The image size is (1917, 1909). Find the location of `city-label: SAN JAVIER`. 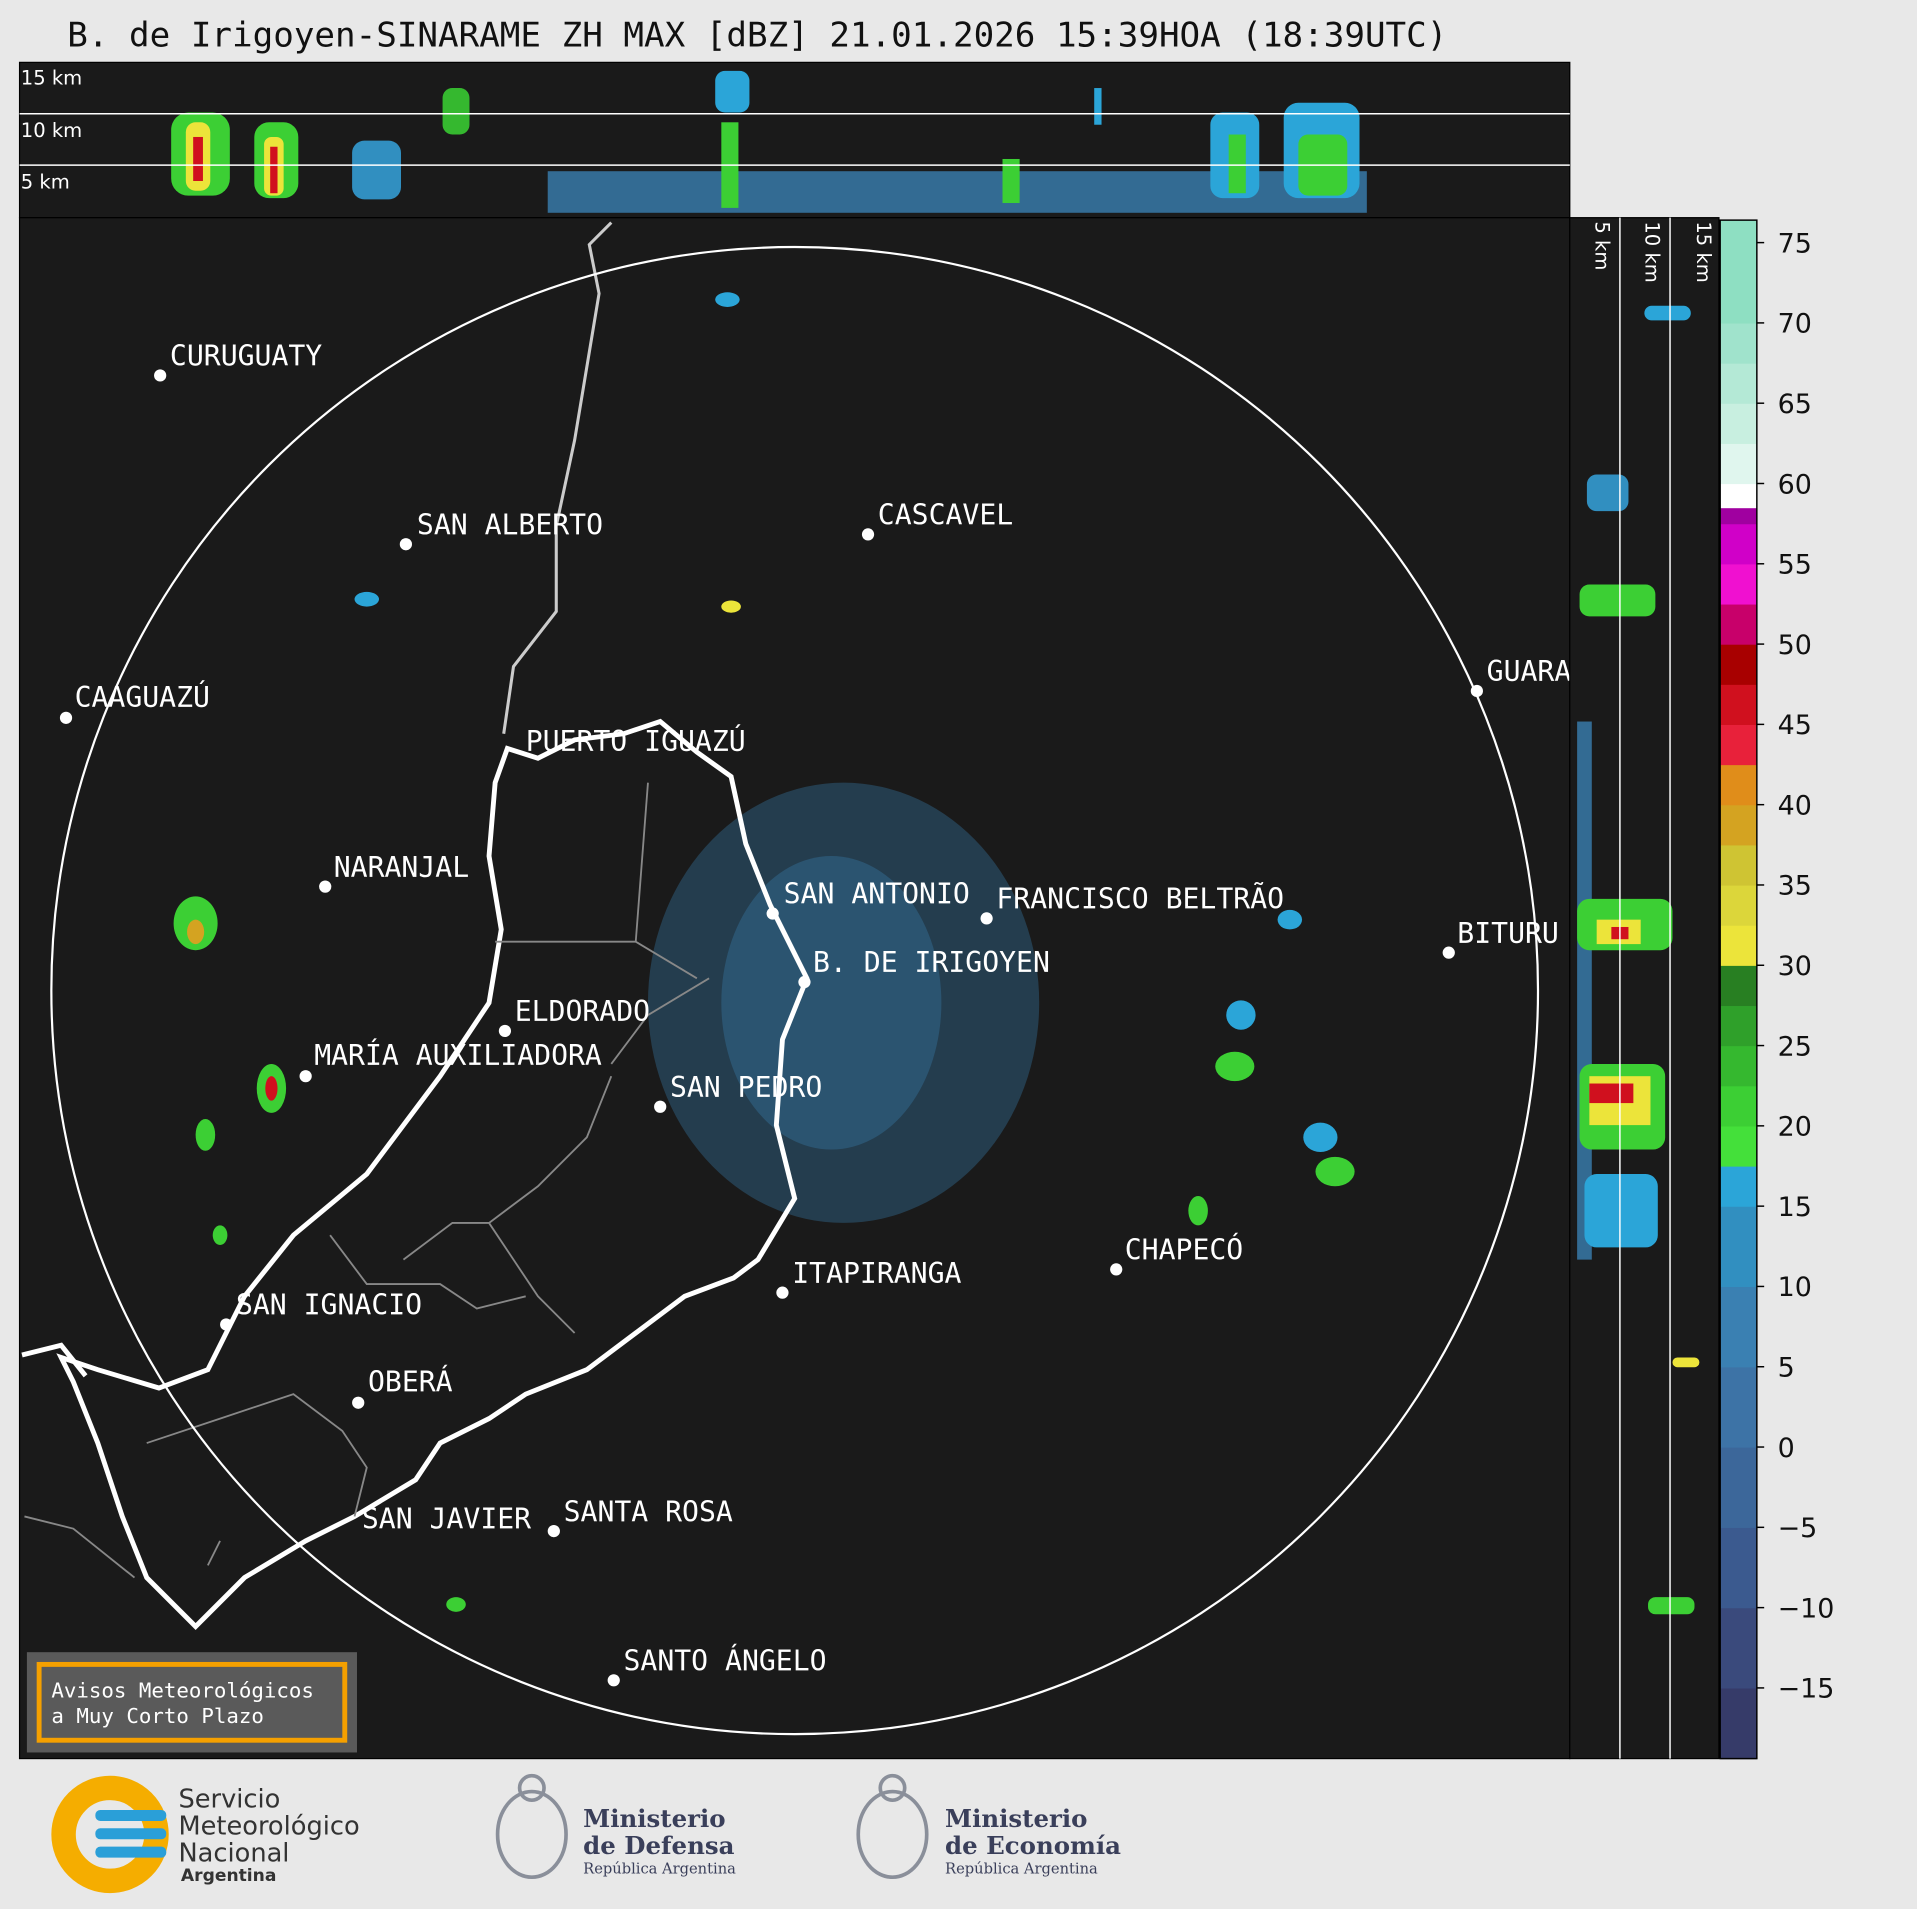

city-label: SAN JAVIER is located at coordinates (446, 1519).